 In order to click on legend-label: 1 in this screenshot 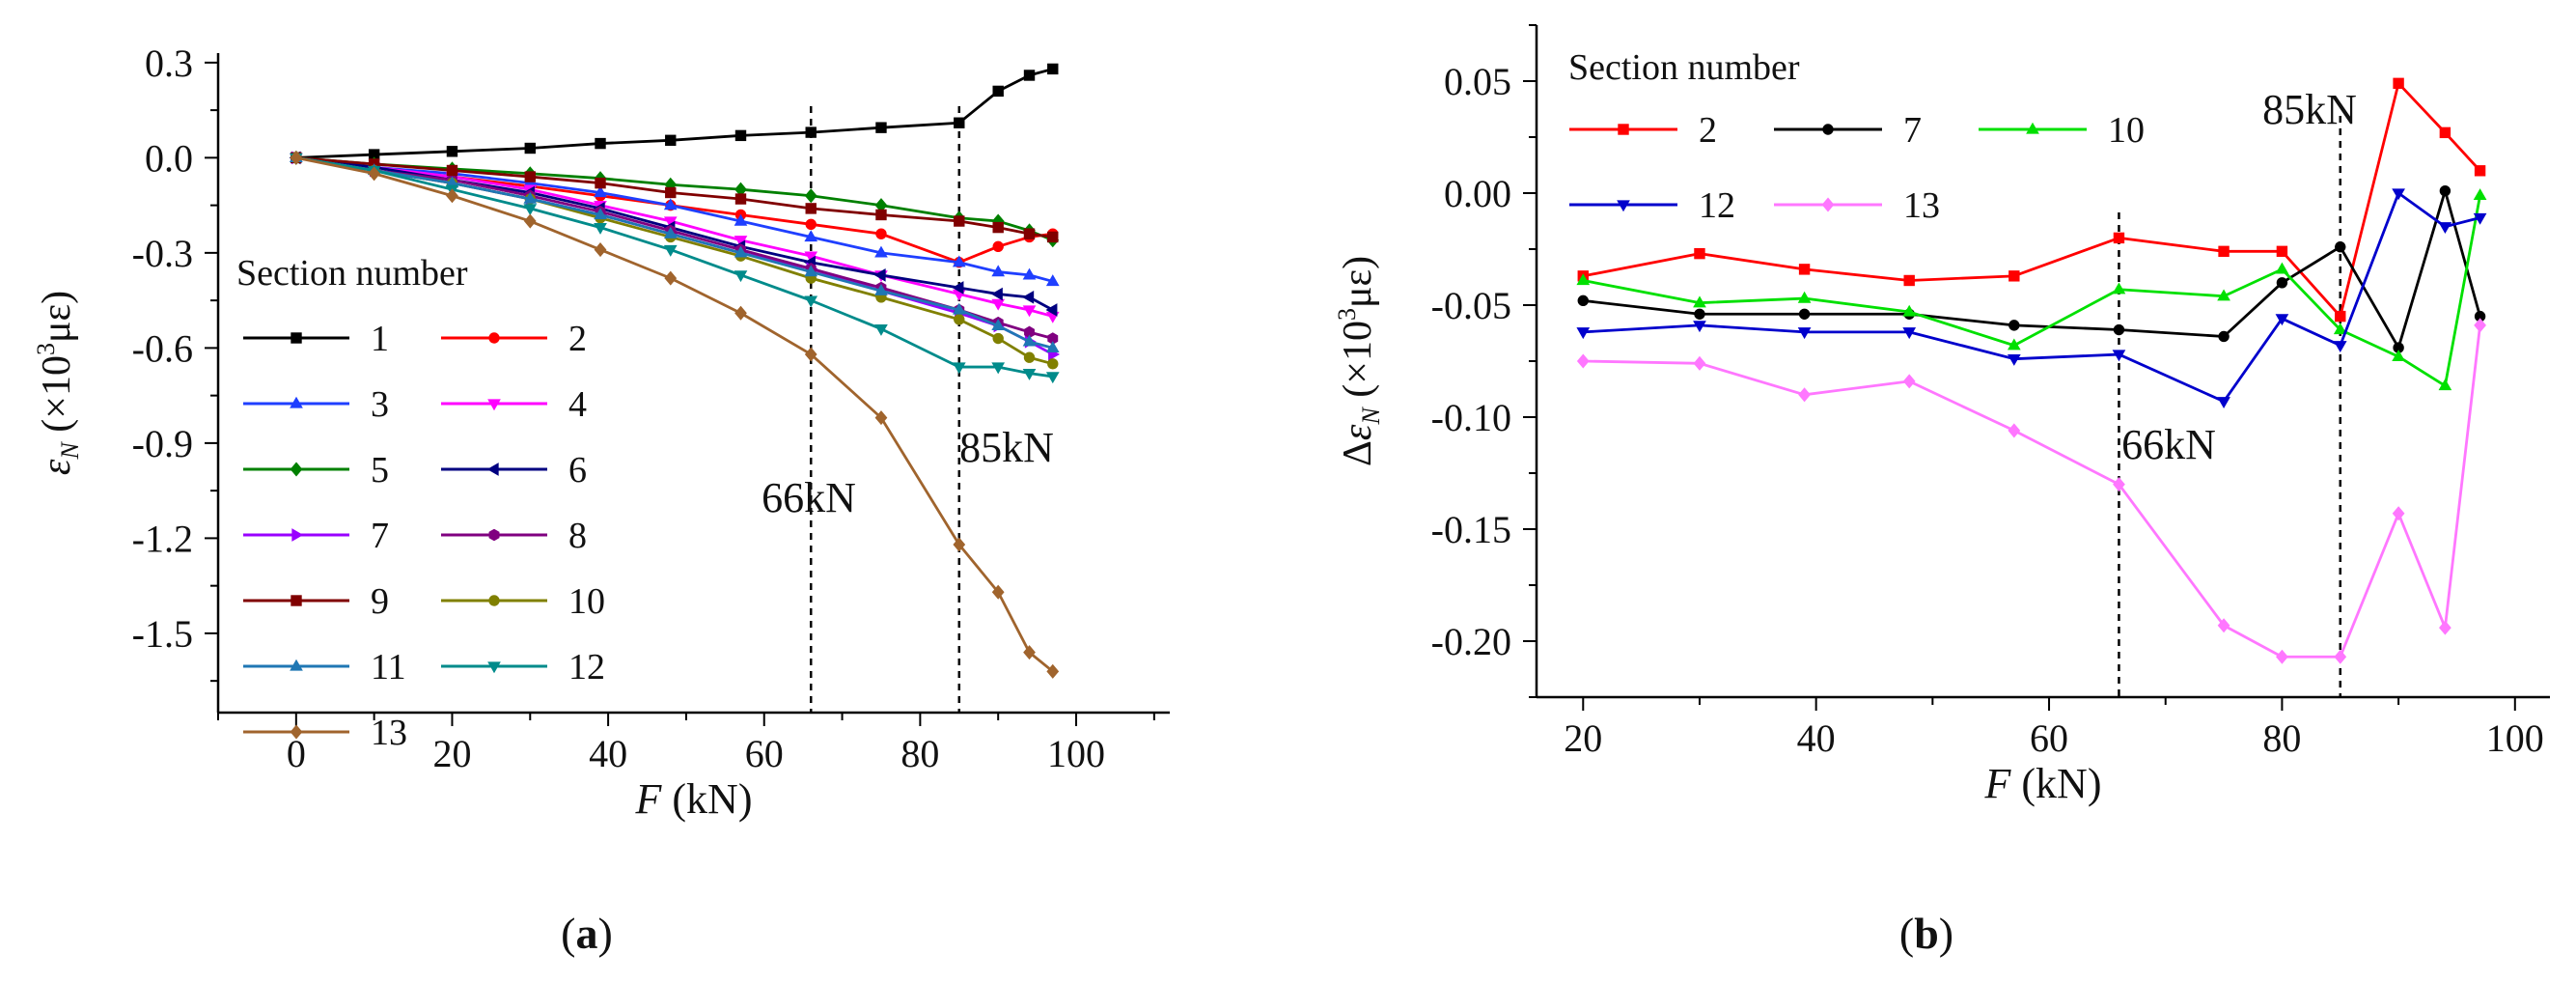, I will do `click(380, 339)`.